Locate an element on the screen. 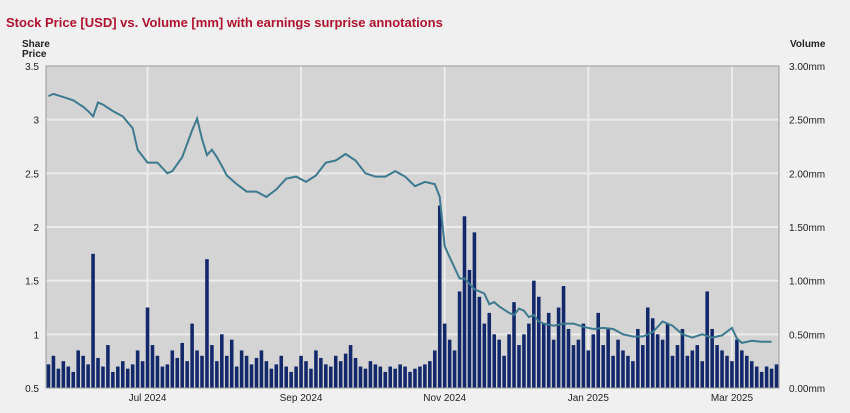 Image resolution: width=850 pixels, height=413 pixels. y-left-axis-title-line1: Share is located at coordinates (36, 44).